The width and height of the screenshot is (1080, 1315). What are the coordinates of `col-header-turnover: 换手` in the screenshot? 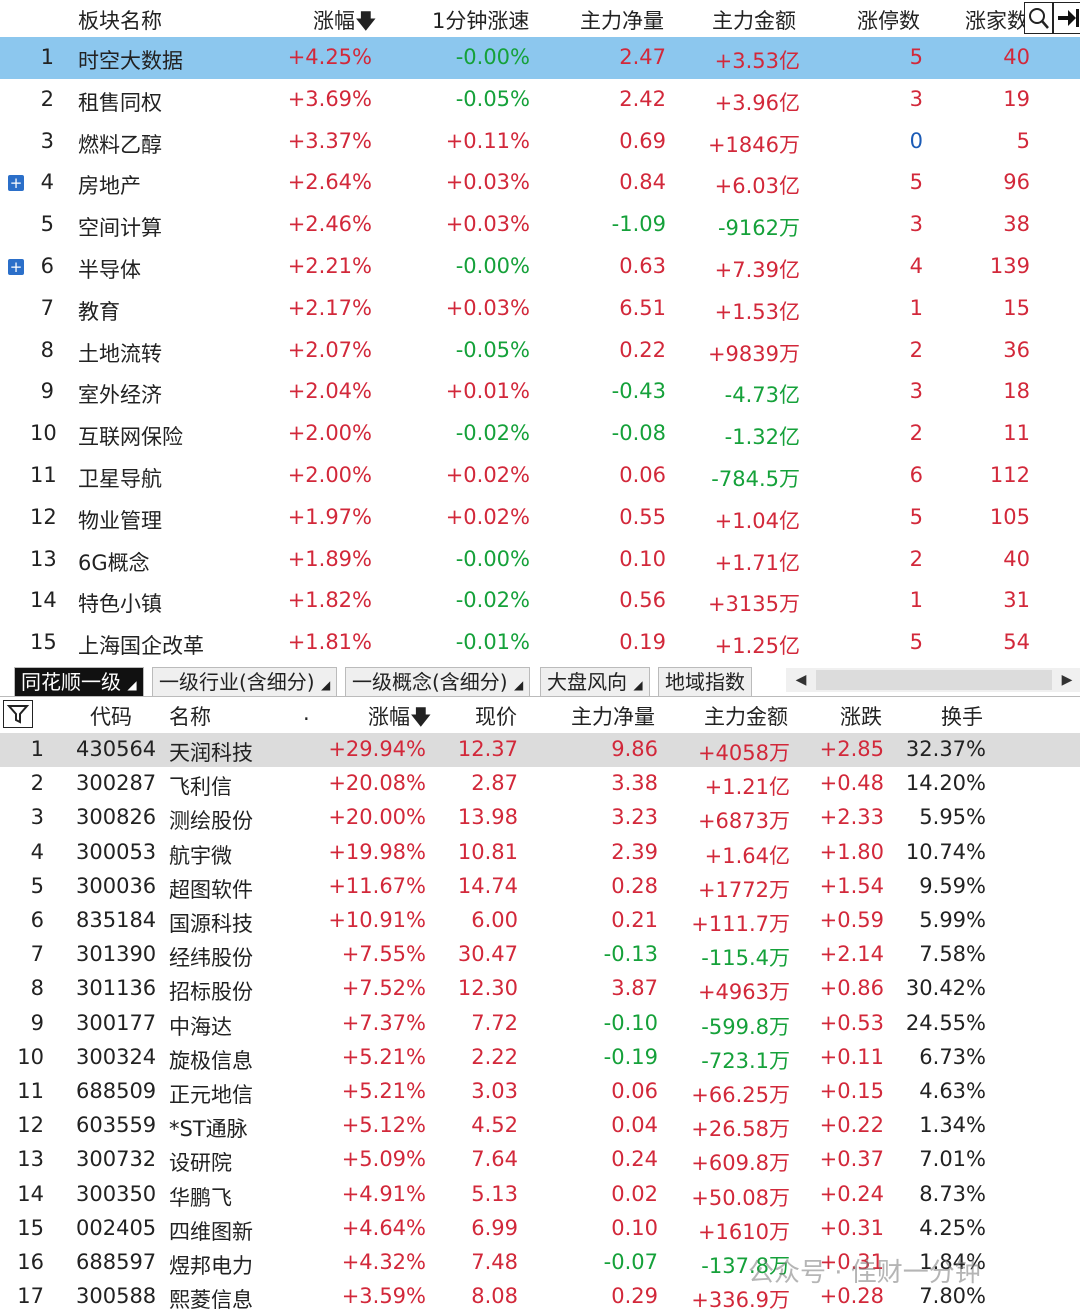 It's located at (962, 717).